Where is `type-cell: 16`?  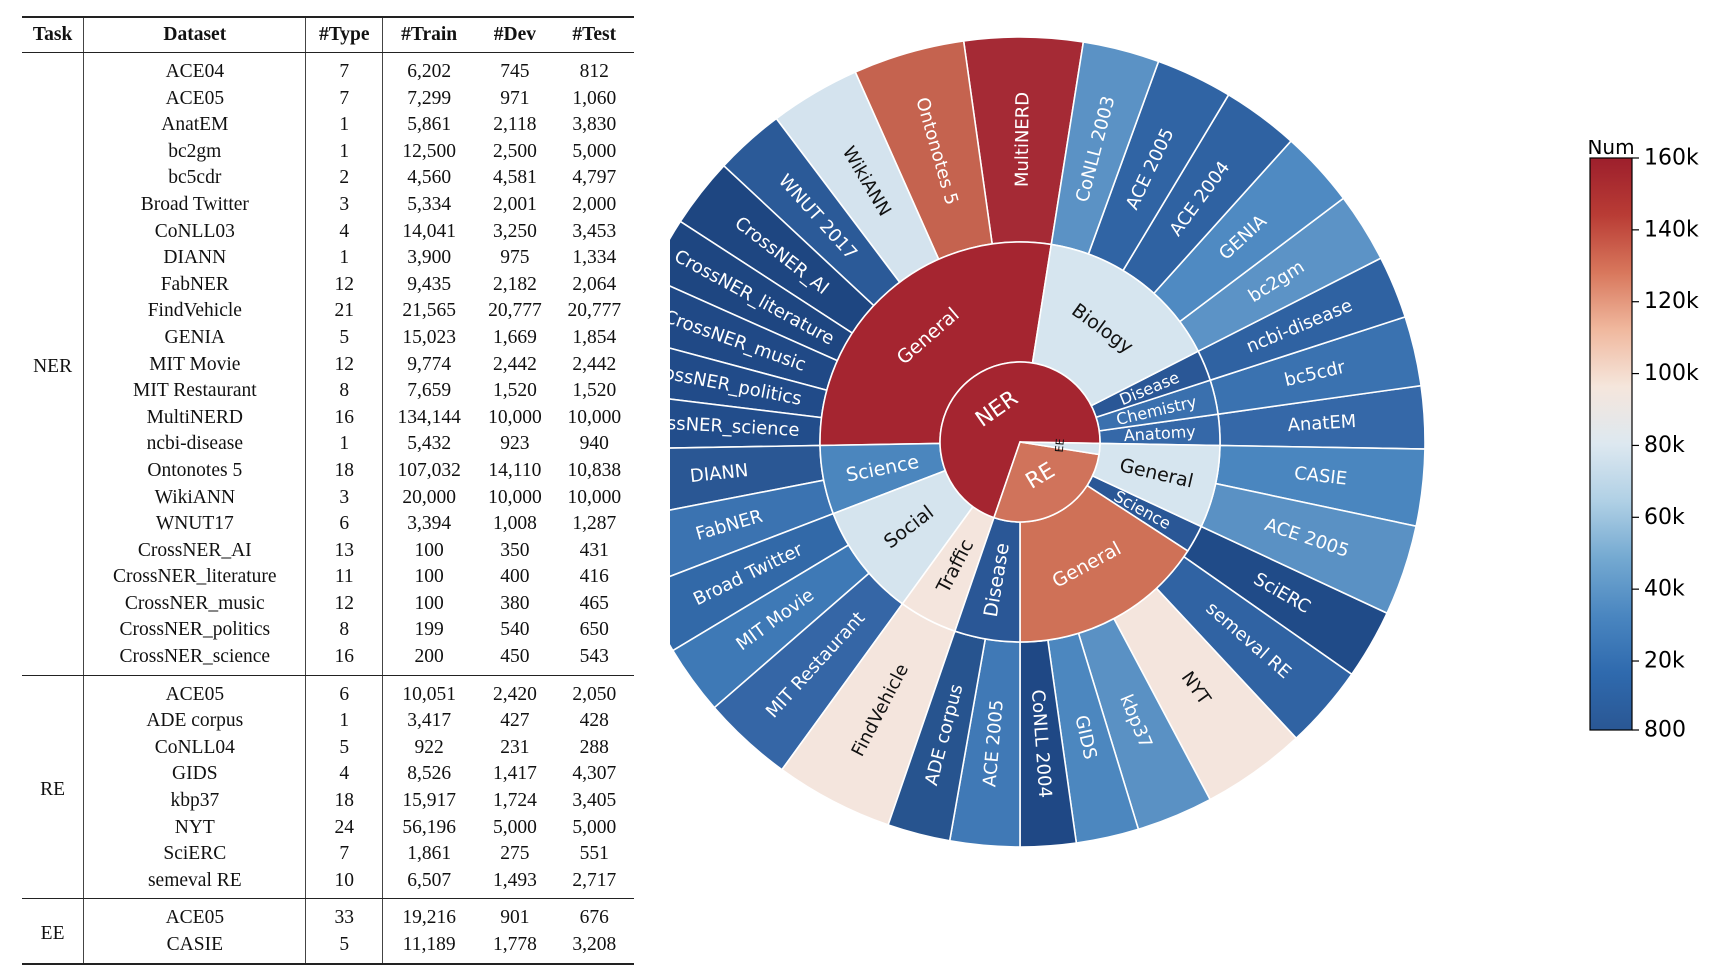 type-cell: 16 is located at coordinates (344, 418).